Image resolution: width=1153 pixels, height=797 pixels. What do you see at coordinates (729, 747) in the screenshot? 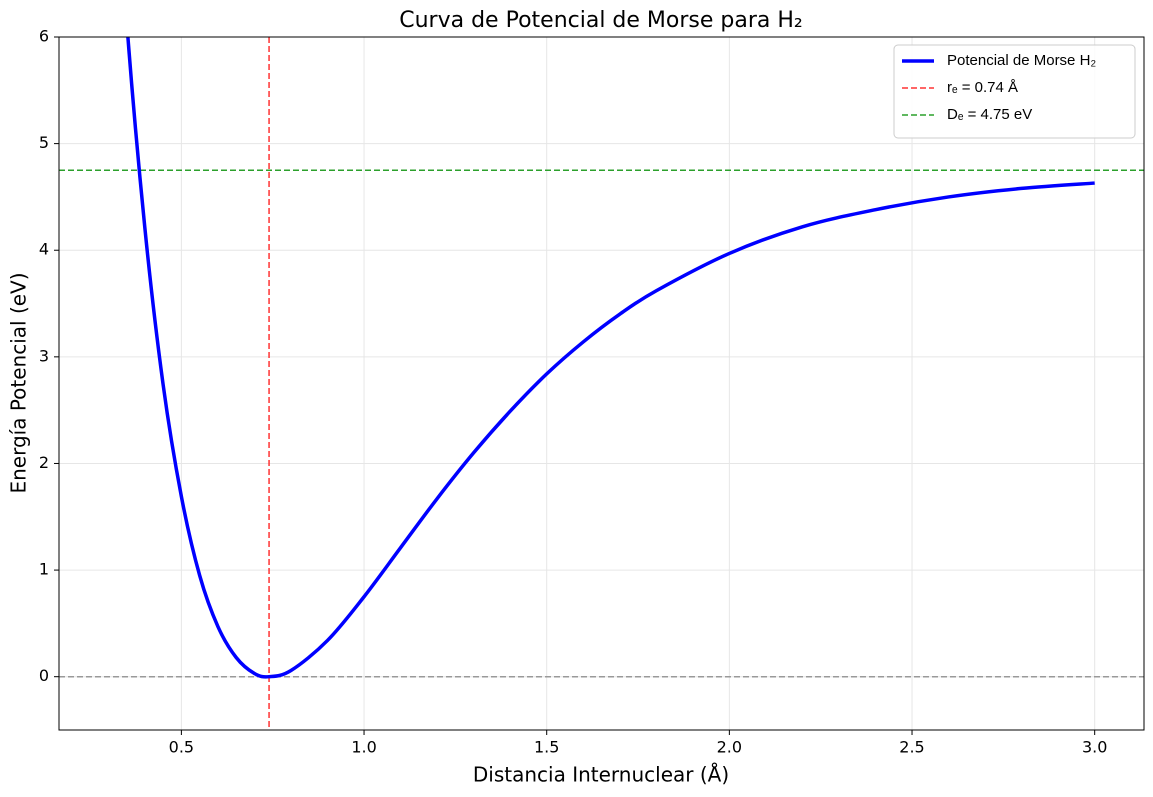
I see `x-tick-label: 2.0` at bounding box center [729, 747].